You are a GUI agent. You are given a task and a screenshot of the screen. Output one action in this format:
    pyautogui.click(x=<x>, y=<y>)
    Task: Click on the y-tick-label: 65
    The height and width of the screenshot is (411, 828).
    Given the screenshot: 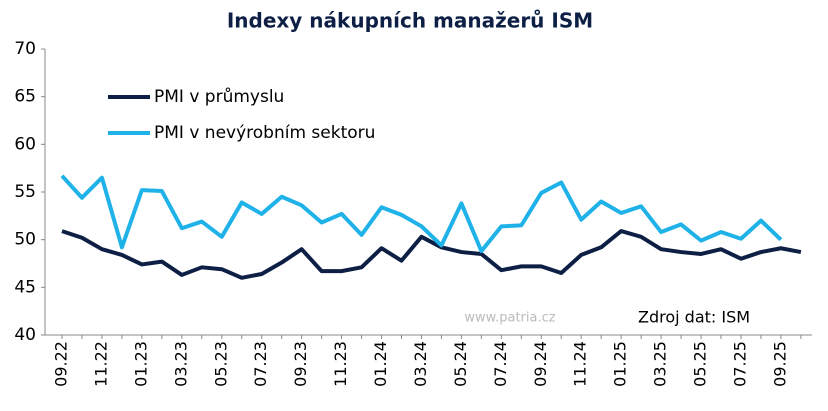 What is the action you would take?
    pyautogui.click(x=25, y=97)
    